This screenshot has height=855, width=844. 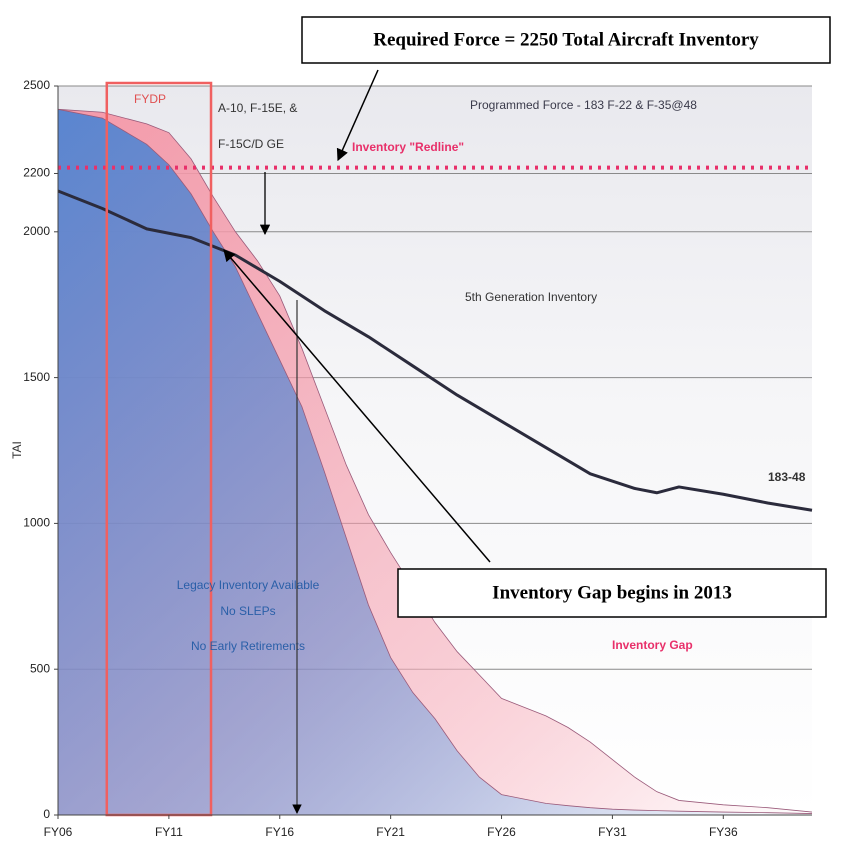 I want to click on fydp-label: FYDP, so click(x=150, y=99).